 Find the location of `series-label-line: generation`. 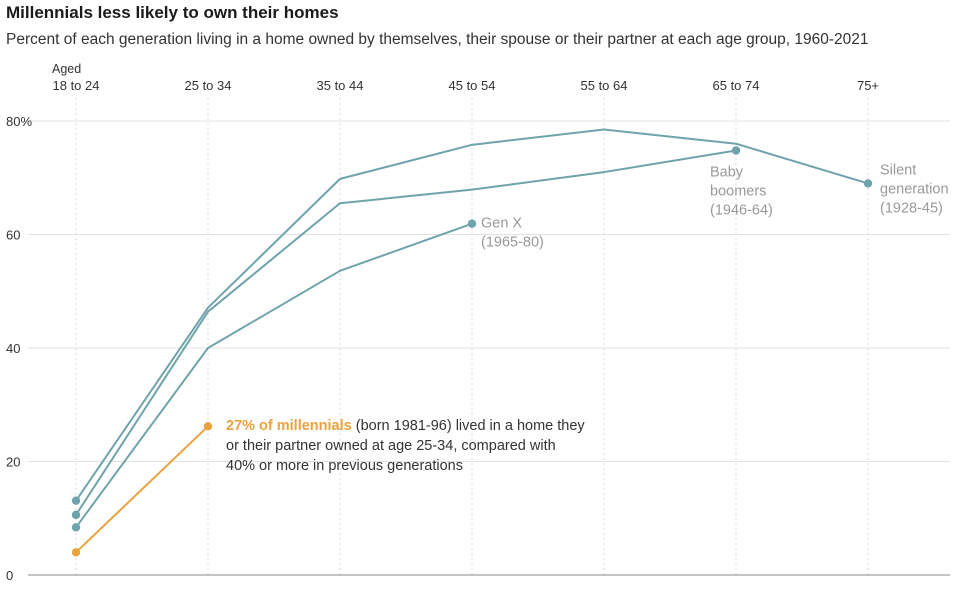

series-label-line: generation is located at coordinates (914, 189).